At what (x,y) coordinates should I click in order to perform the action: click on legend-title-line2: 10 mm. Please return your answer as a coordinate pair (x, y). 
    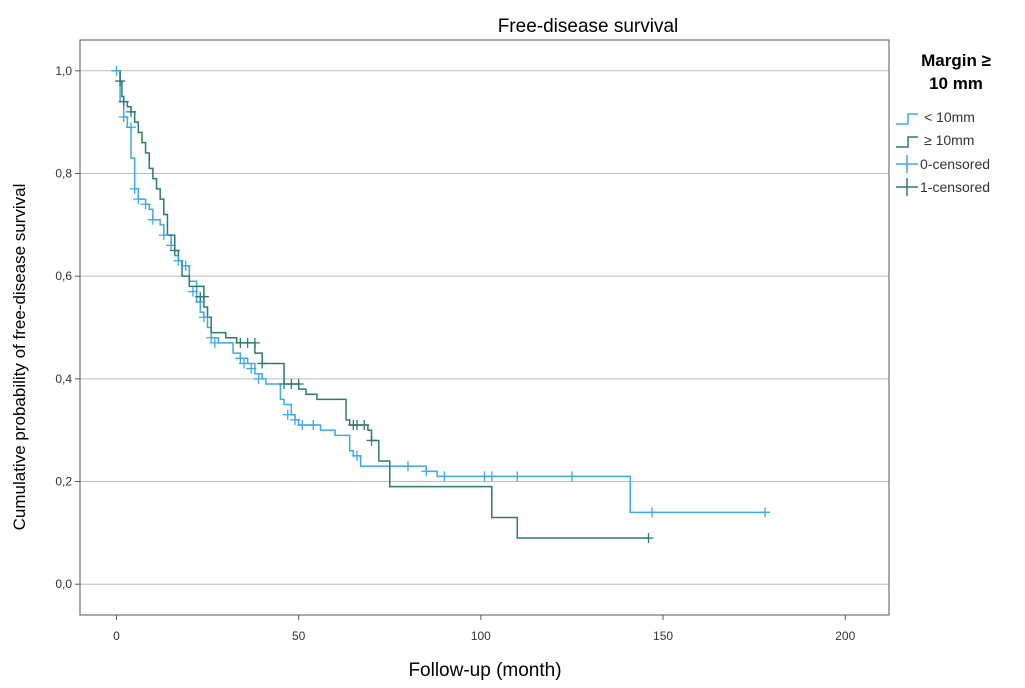
    Looking at the image, I should click on (956, 83).